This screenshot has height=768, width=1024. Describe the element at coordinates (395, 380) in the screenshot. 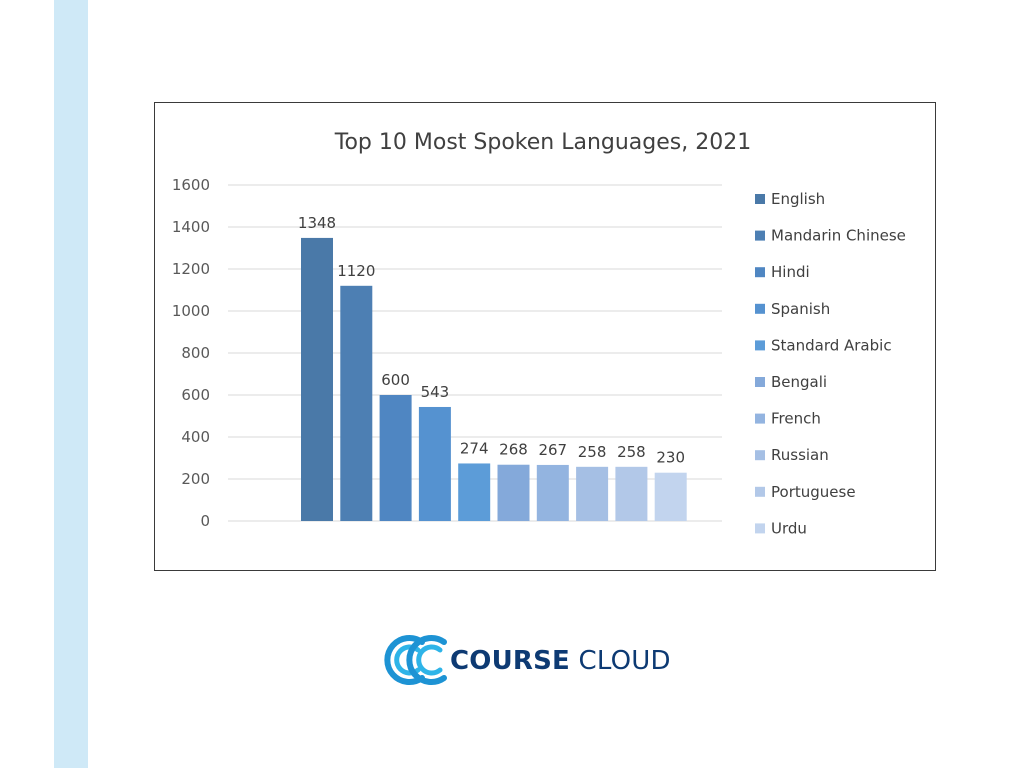

I see `data-label: 600` at that location.